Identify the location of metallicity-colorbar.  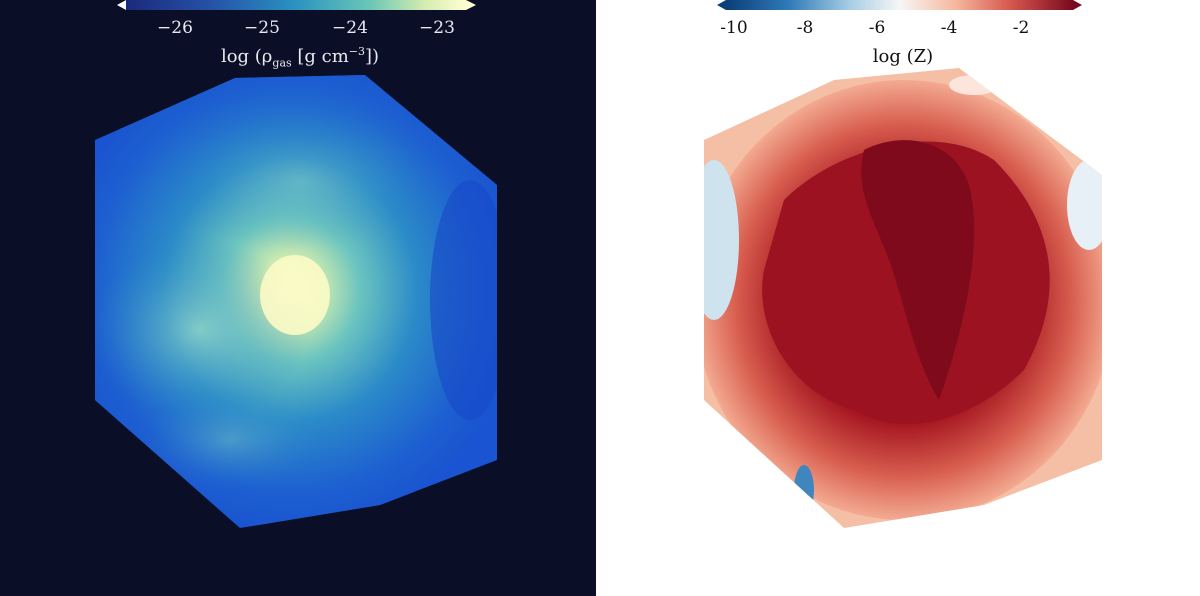
(899, 5).